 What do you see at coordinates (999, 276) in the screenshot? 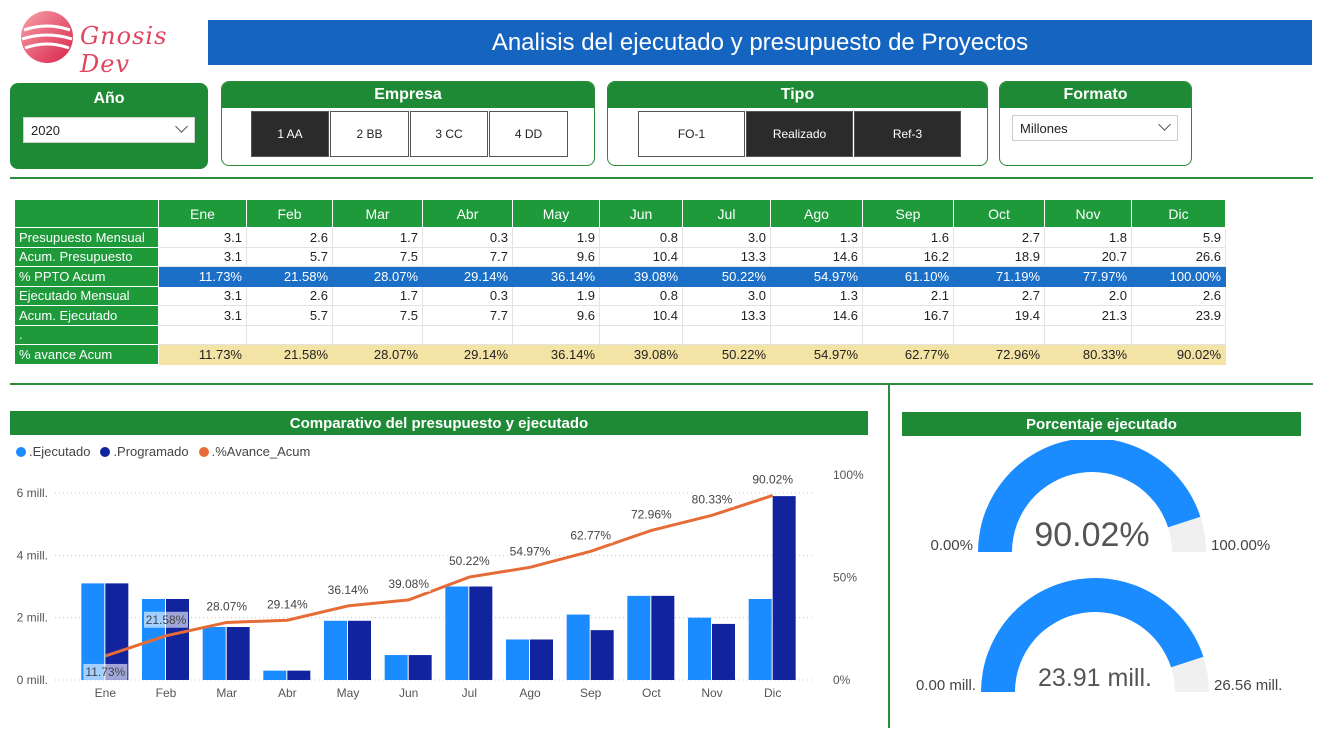
I see `table-cell: 71.19%` at bounding box center [999, 276].